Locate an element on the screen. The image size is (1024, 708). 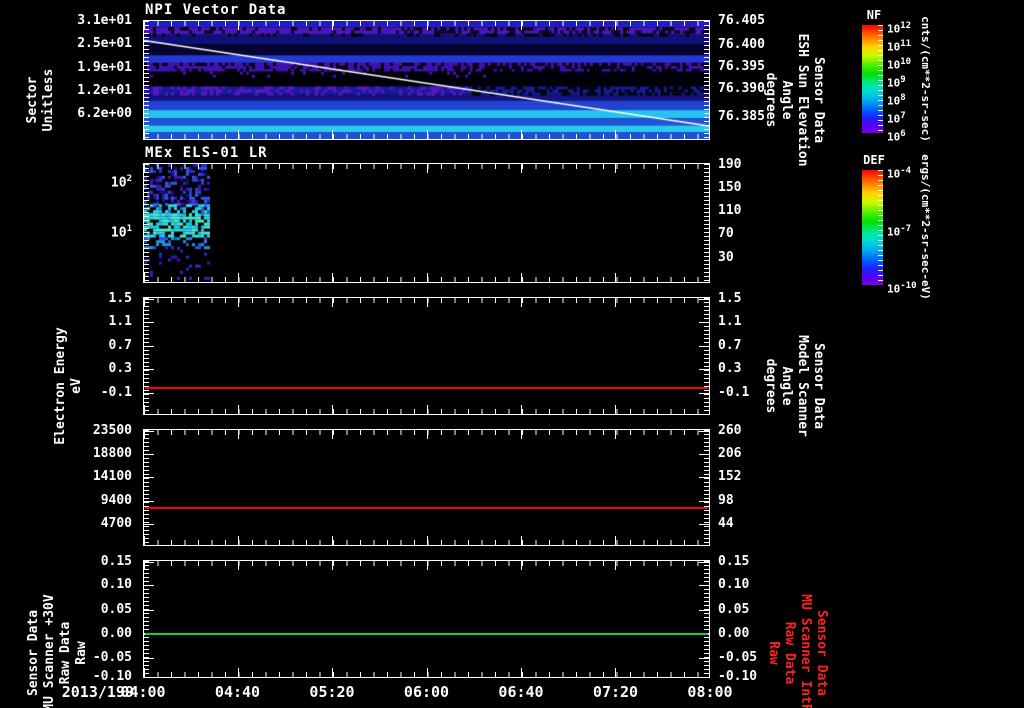
right-tick-label: 0.00 is located at coordinates (734, 634).